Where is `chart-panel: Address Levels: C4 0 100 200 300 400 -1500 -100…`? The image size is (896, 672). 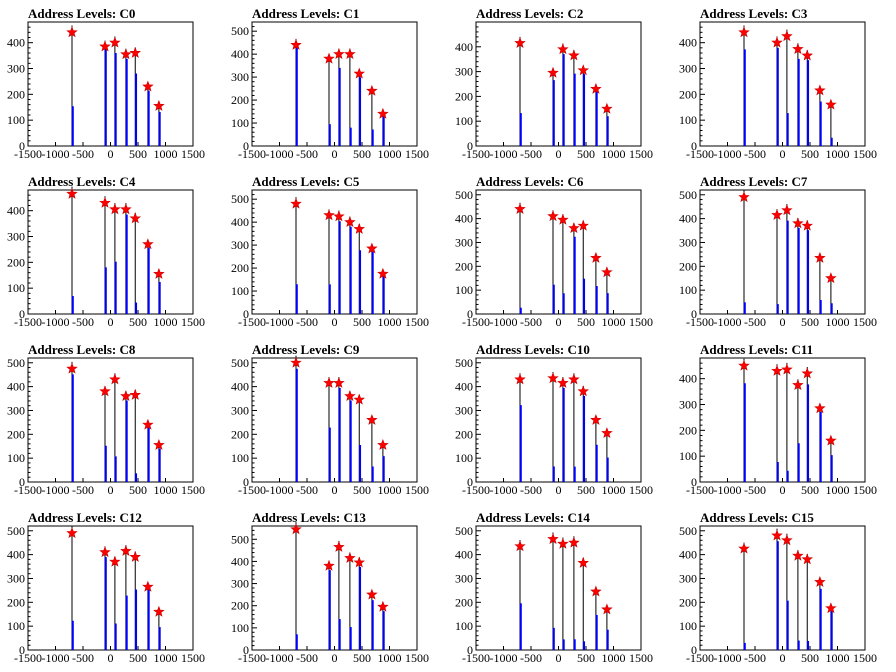
chart-panel: Address Levels: C4 0 100 200 300 400 -1500 -100… is located at coordinates (106, 251).